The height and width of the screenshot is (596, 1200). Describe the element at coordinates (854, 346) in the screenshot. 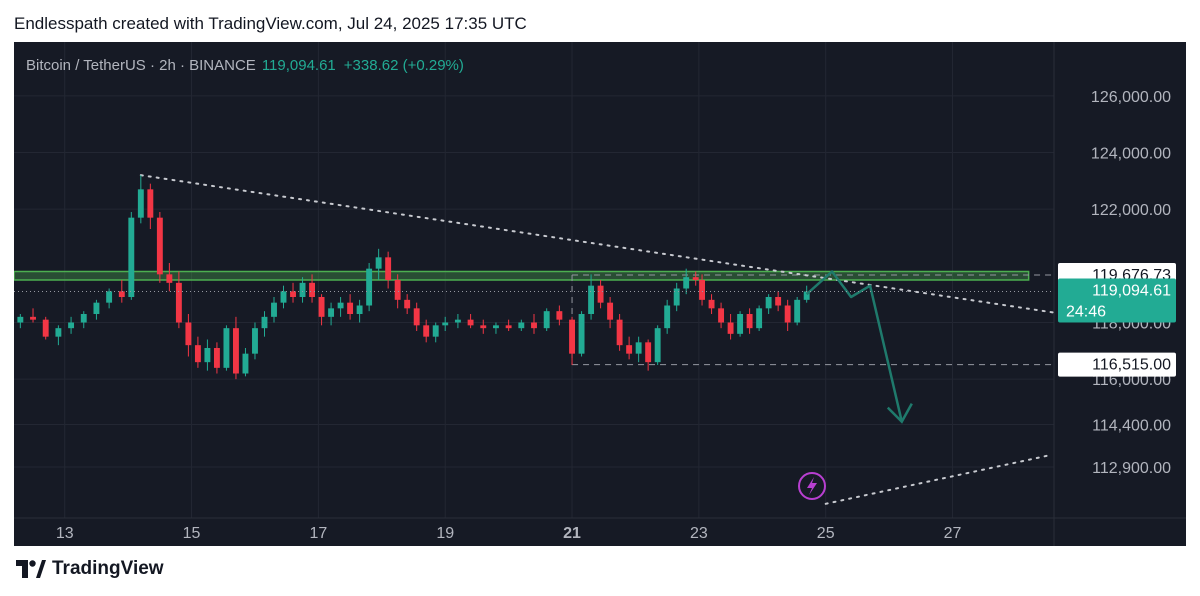

I see `projection-arrow` at that location.